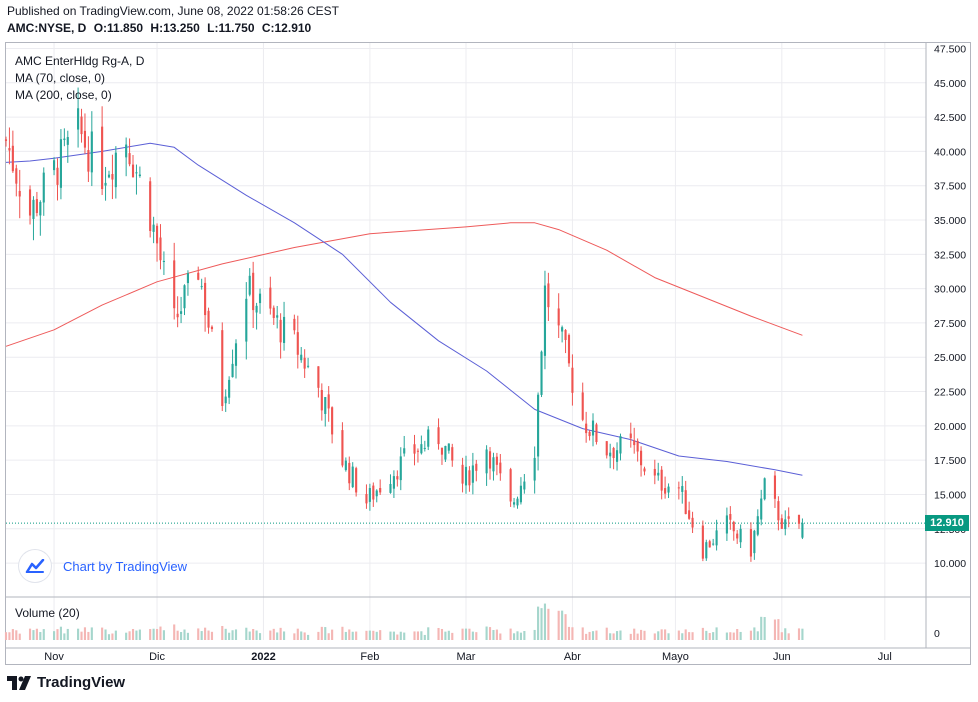 This screenshot has height=702, width=978. I want to click on last-price-tag: 12.910, so click(947, 523).